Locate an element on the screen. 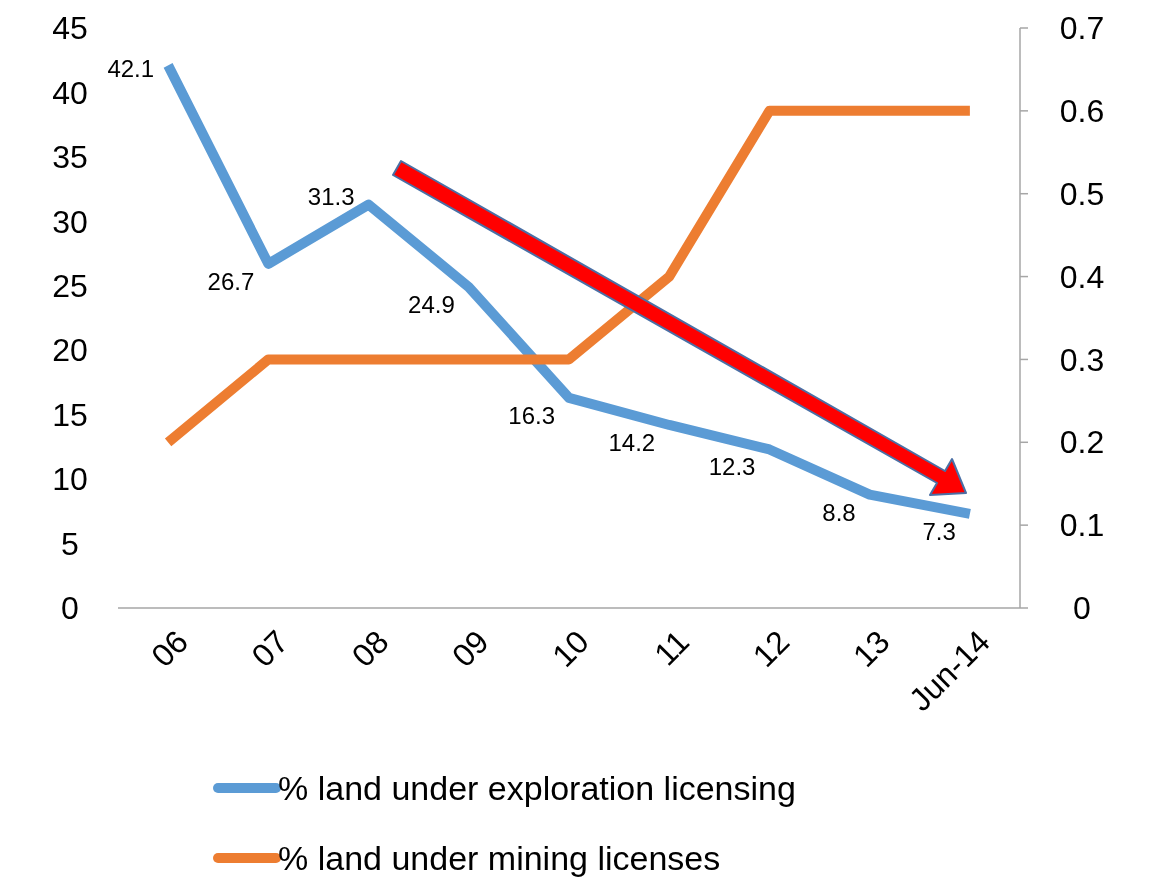  data-label: 26.7 is located at coordinates (231, 281).